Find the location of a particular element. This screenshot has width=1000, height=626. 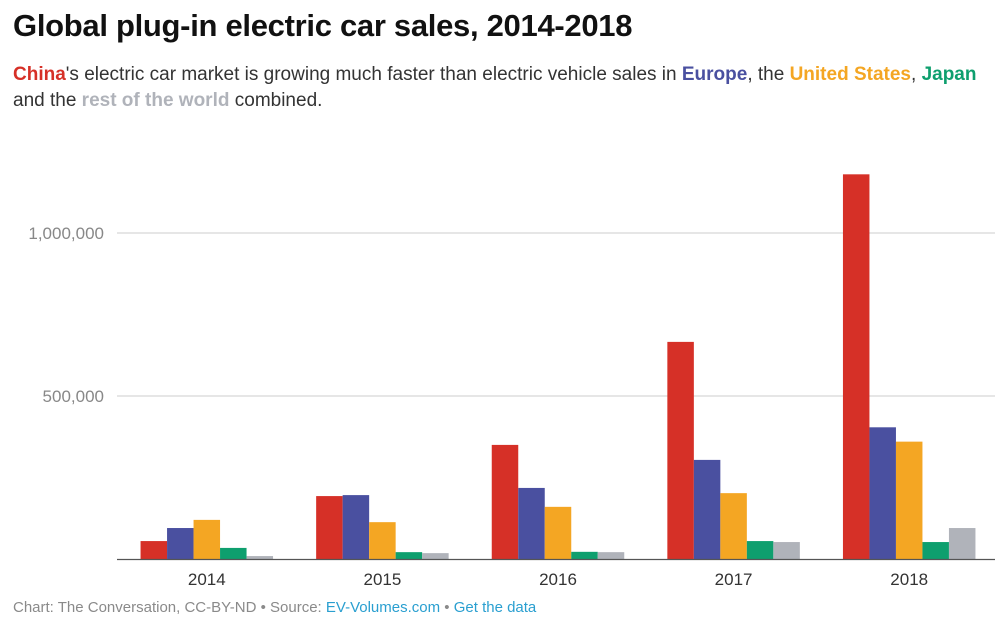

subtitle-text: and the is located at coordinates (47, 100).